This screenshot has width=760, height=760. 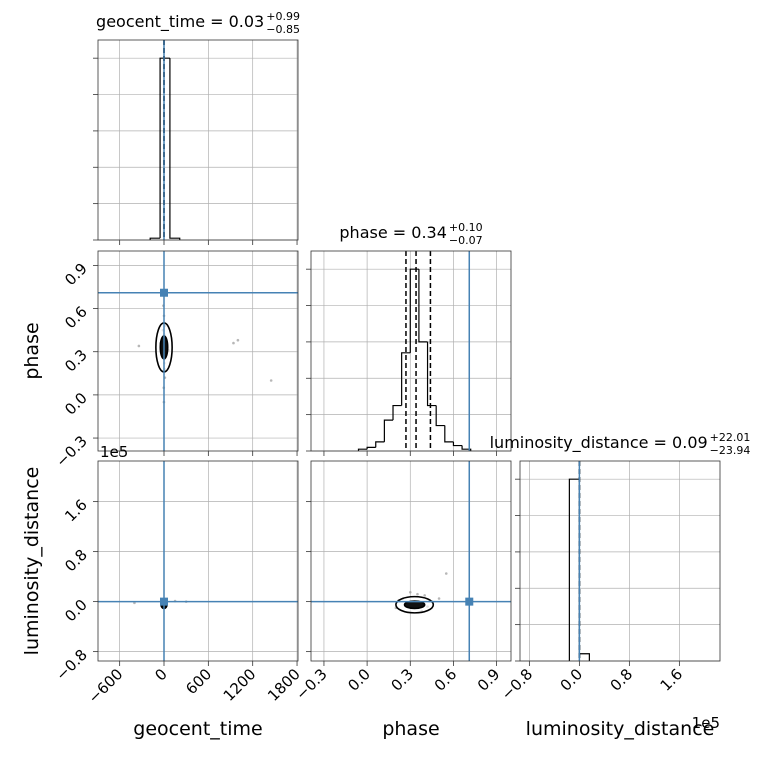 I want to click on y-axis-label: luminosity_distance, so click(x=32, y=561).